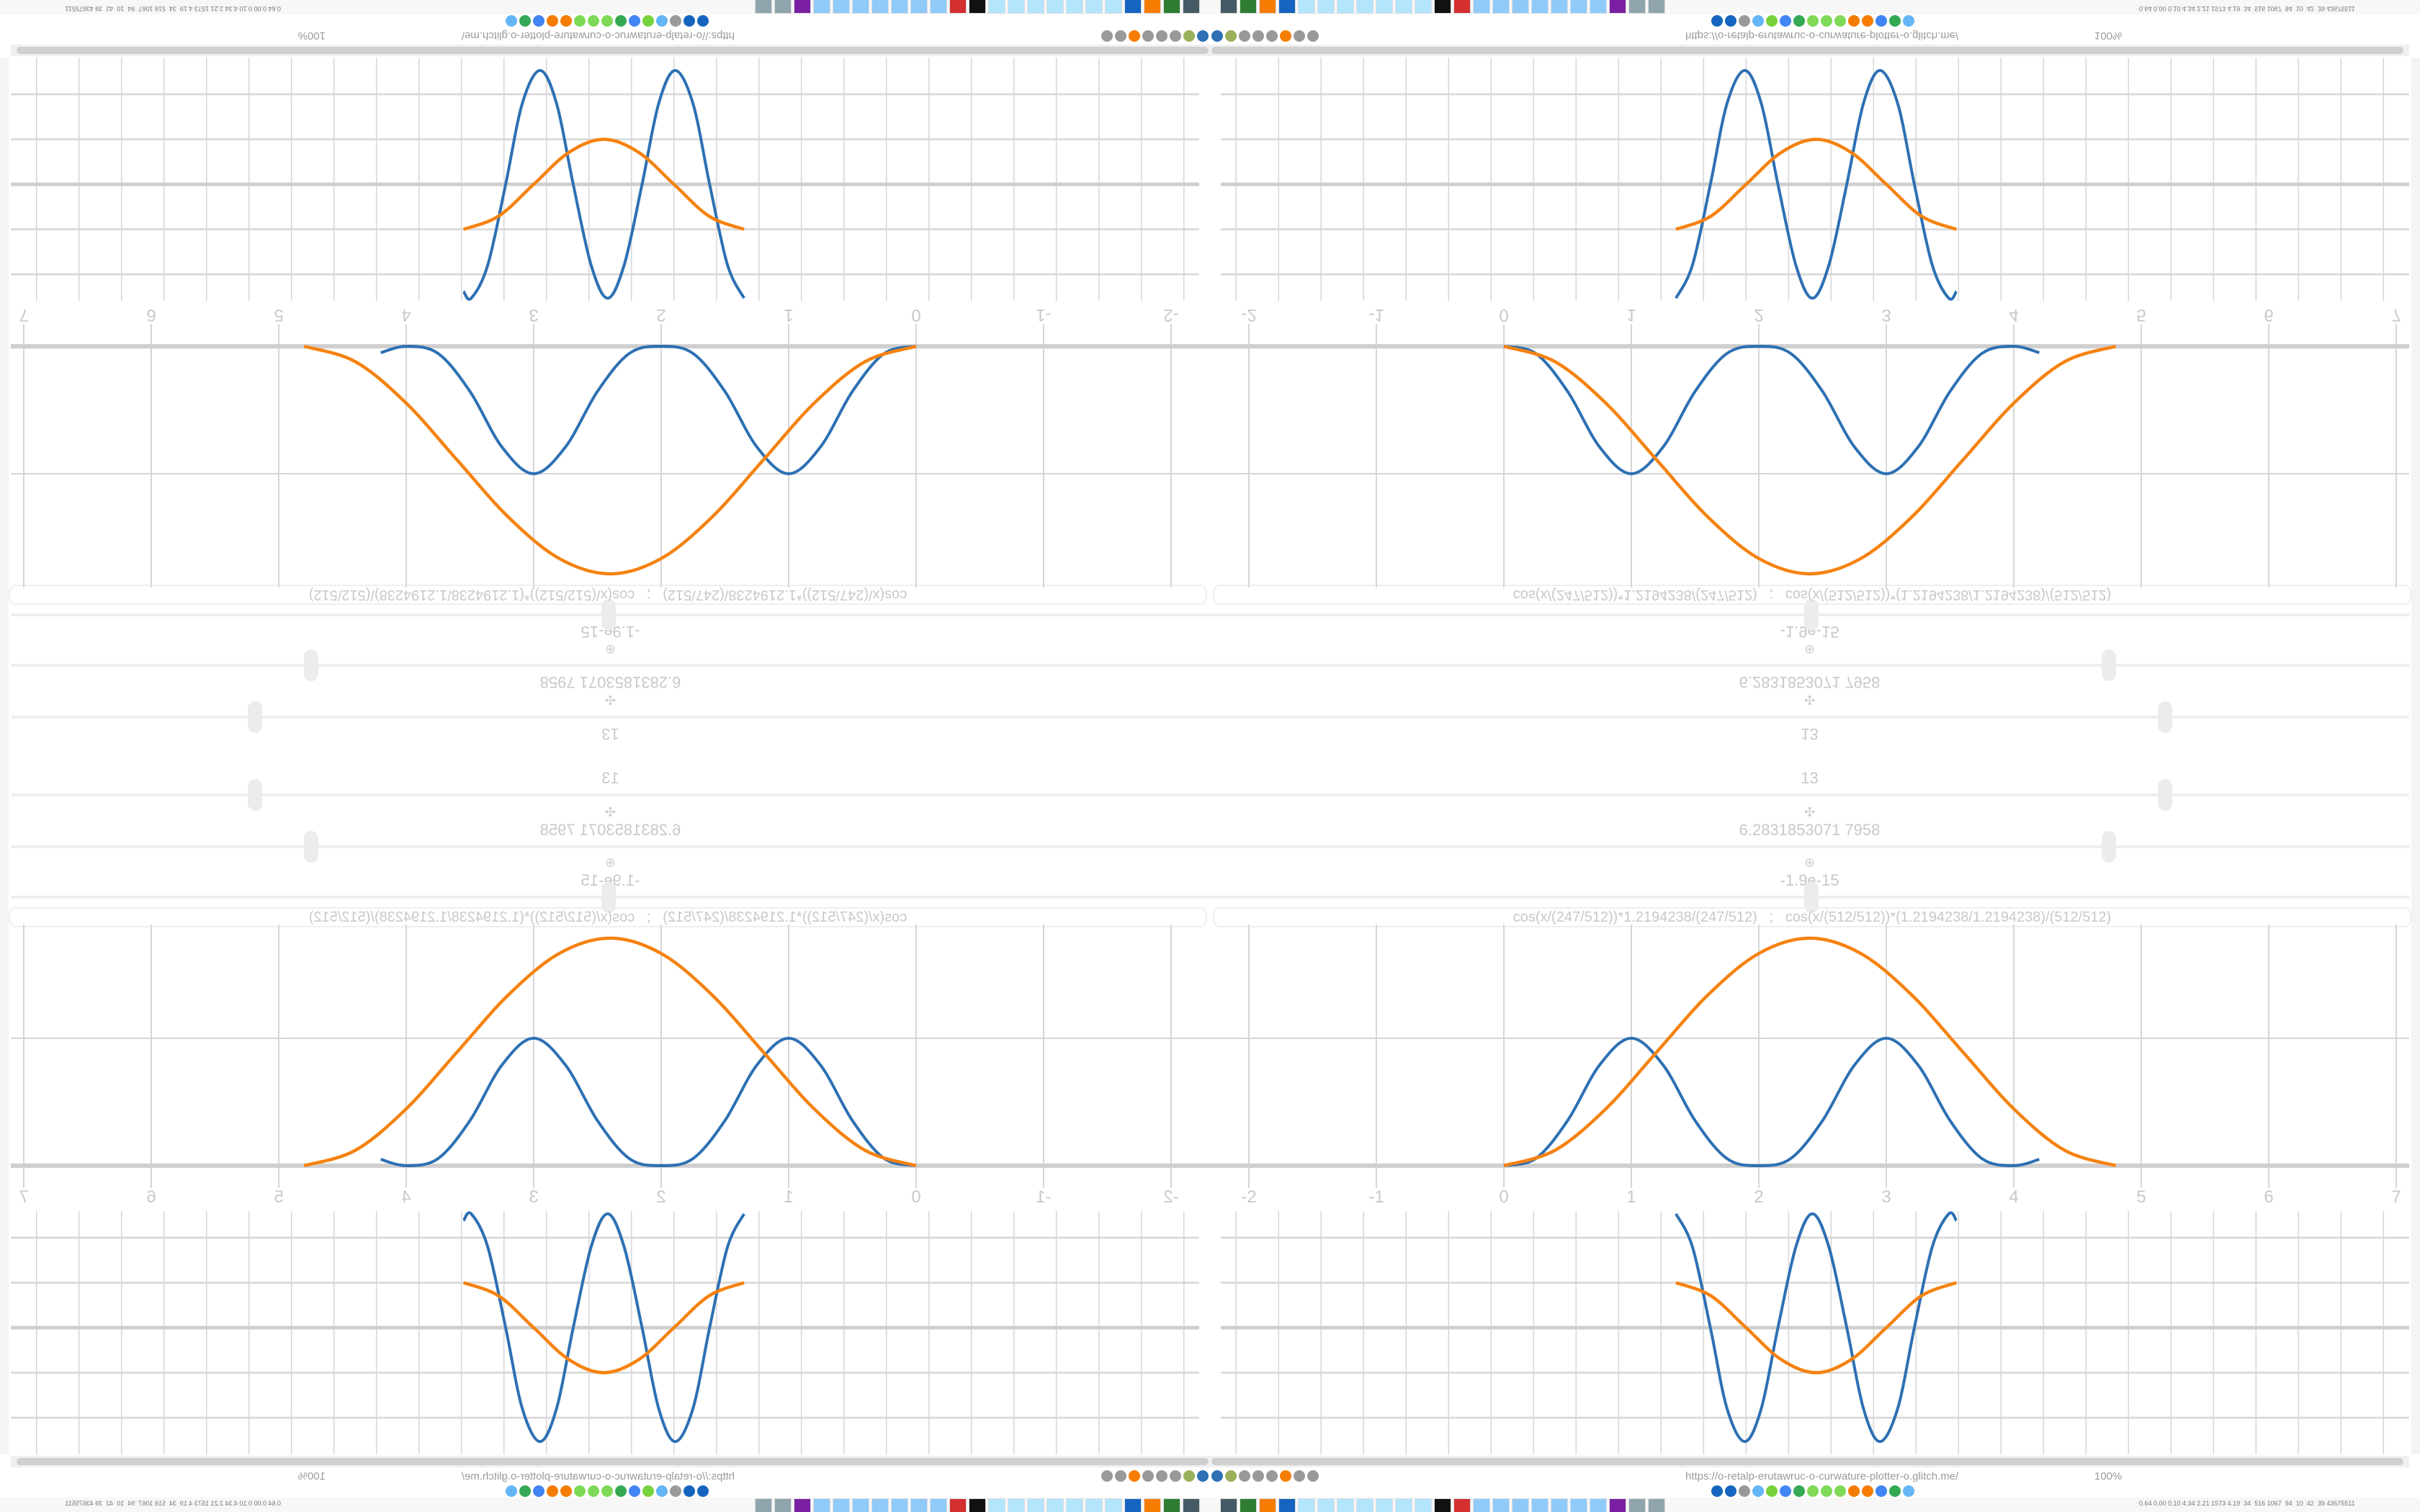 This screenshot has height=1512, width=2420. I want to click on toolbar-icons, so click(1155, 1476).